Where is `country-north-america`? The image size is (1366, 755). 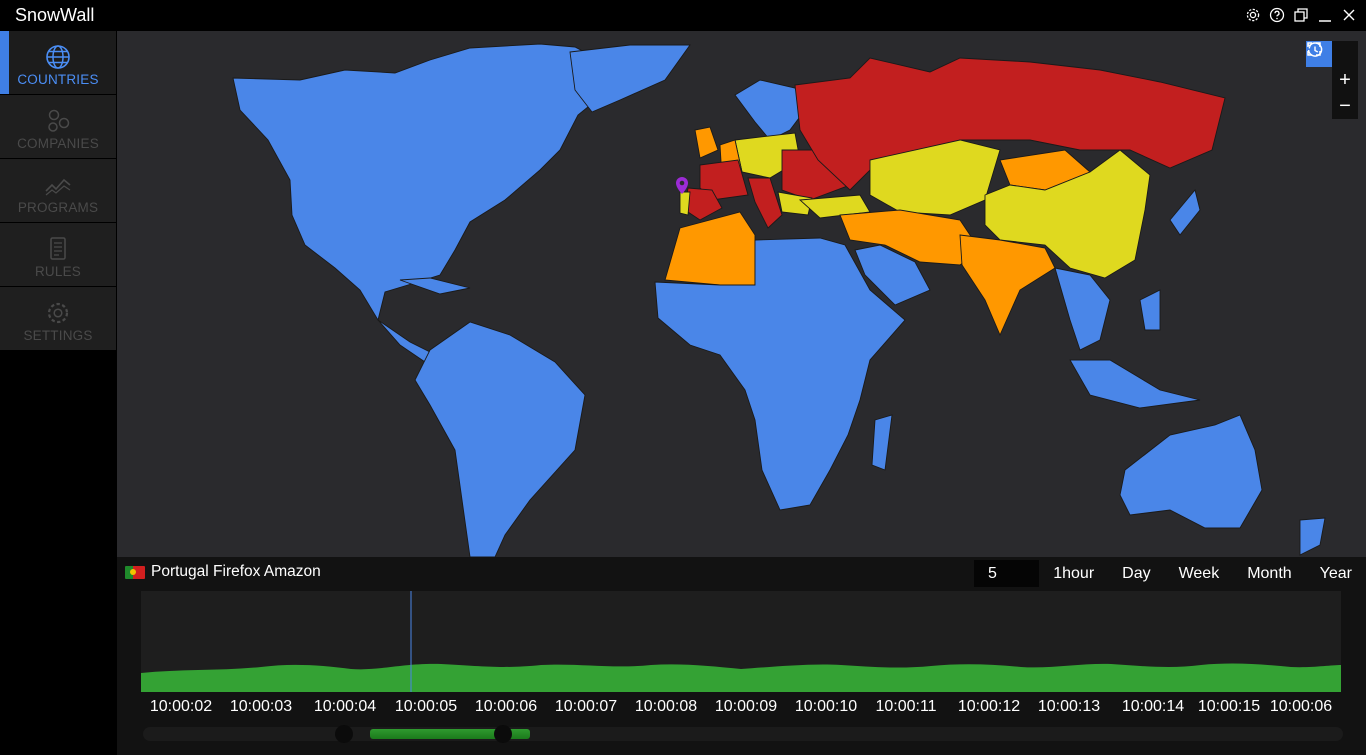 country-north-america is located at coordinates (424, 182).